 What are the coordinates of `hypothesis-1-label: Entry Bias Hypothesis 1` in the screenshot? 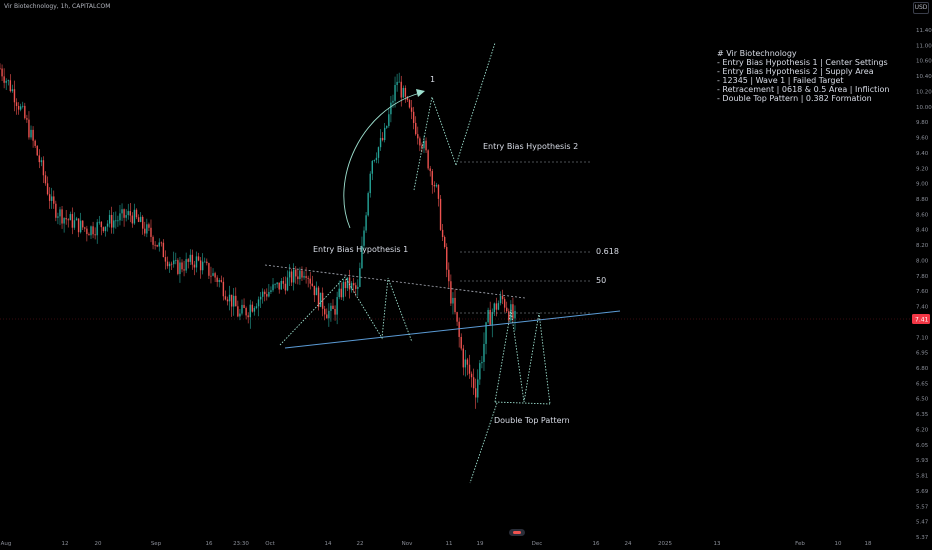 It's located at (360, 249).